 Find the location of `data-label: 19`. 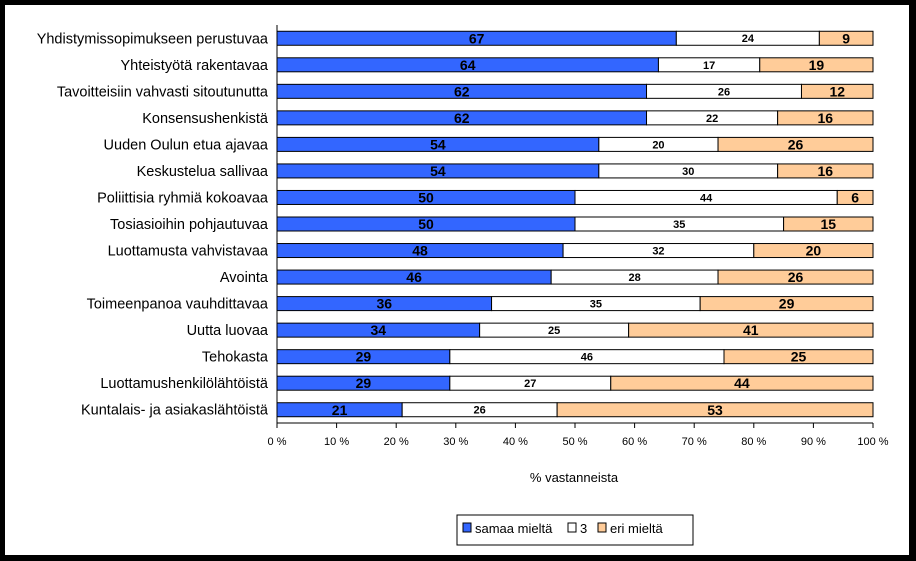

data-label: 19 is located at coordinates (817, 65).